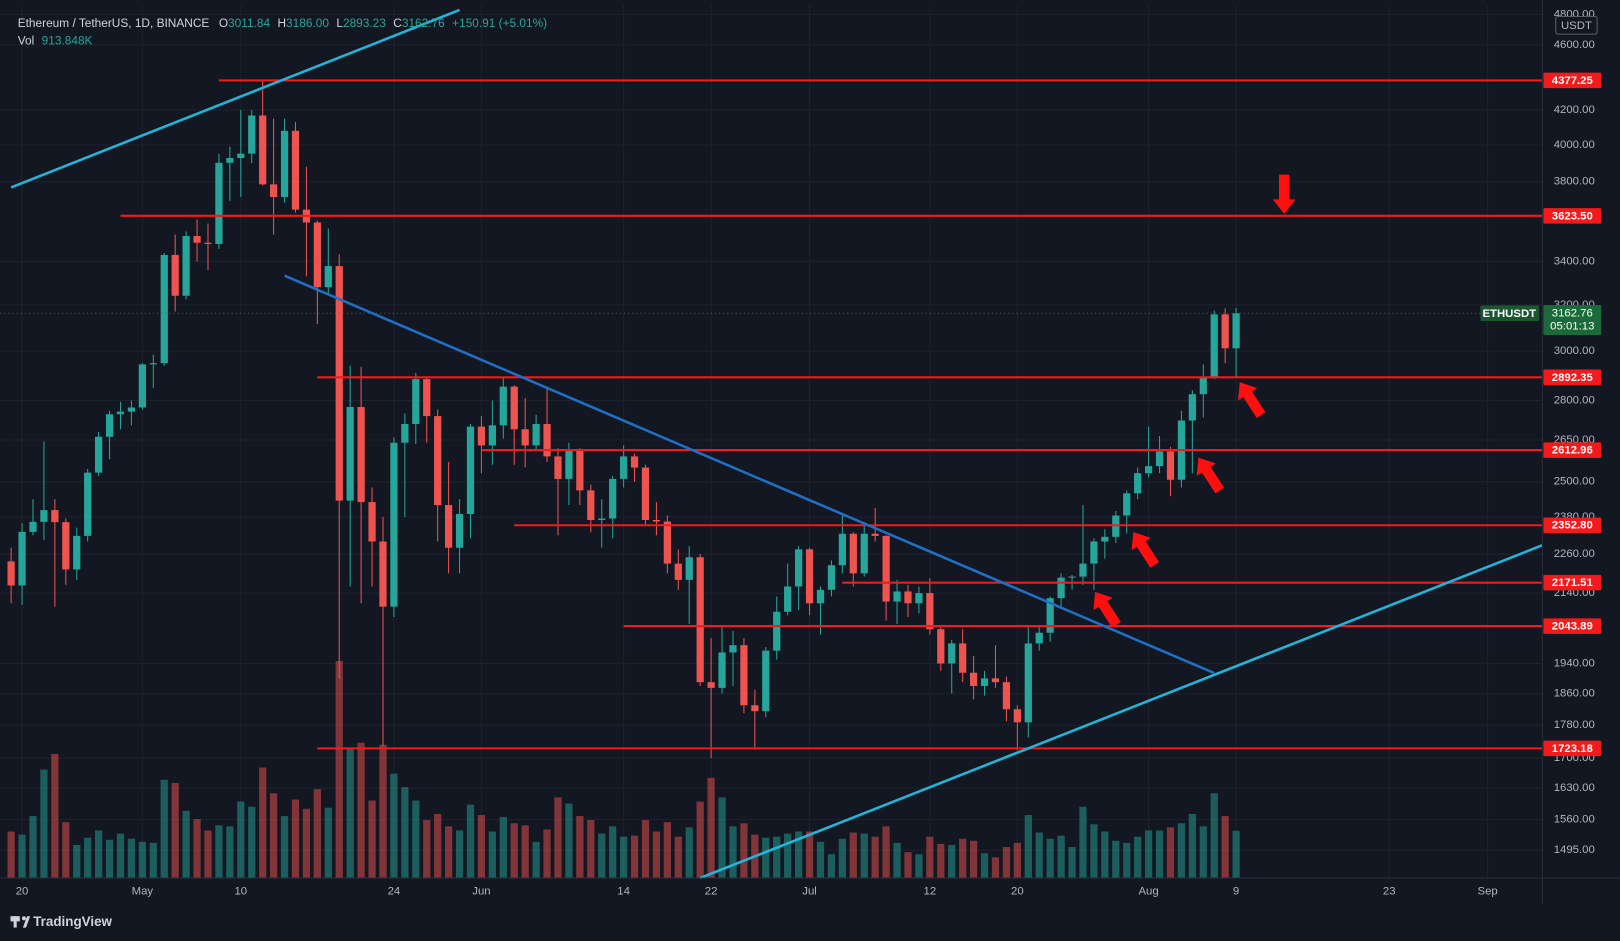 Image resolution: width=1620 pixels, height=941 pixels. What do you see at coordinates (1576, 26) in the screenshot?
I see `currency: USDT` at bounding box center [1576, 26].